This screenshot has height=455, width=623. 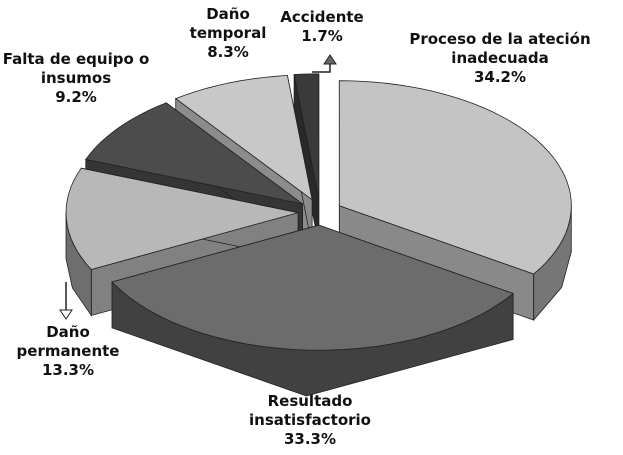 What do you see at coordinates (228, 23) in the screenshot?
I see `category-name: Daño temporal` at bounding box center [228, 23].